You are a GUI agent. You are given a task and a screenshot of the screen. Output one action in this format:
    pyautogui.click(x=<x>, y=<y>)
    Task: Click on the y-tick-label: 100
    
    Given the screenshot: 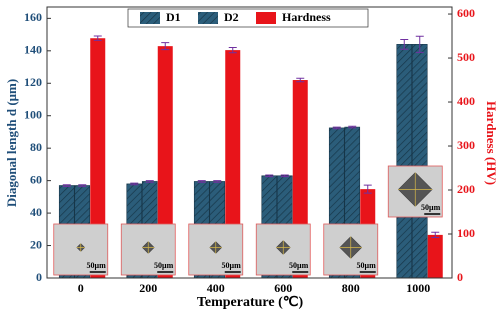 What is the action you would take?
    pyautogui.click(x=33, y=114)
    